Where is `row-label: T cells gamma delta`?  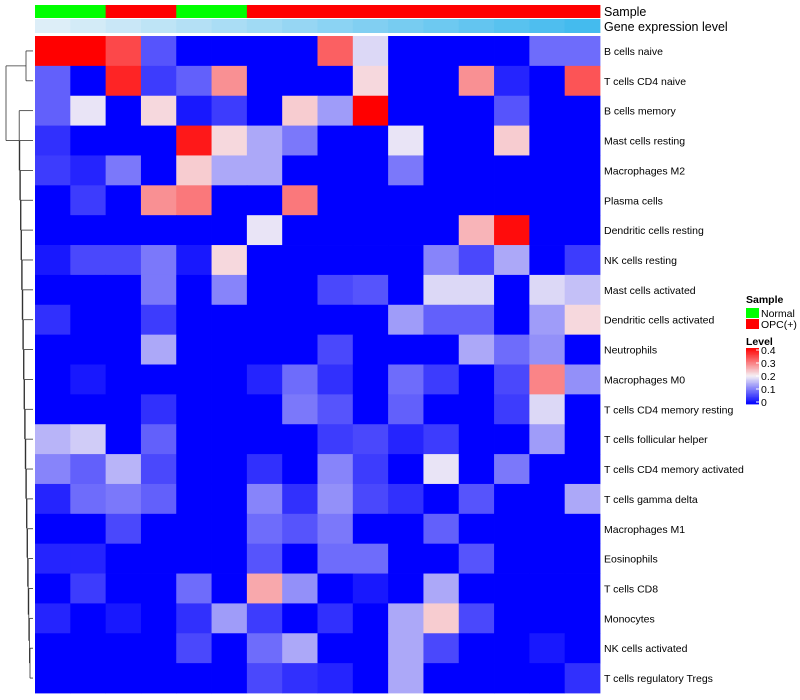
row-label: T cells gamma delta is located at coordinates (651, 500).